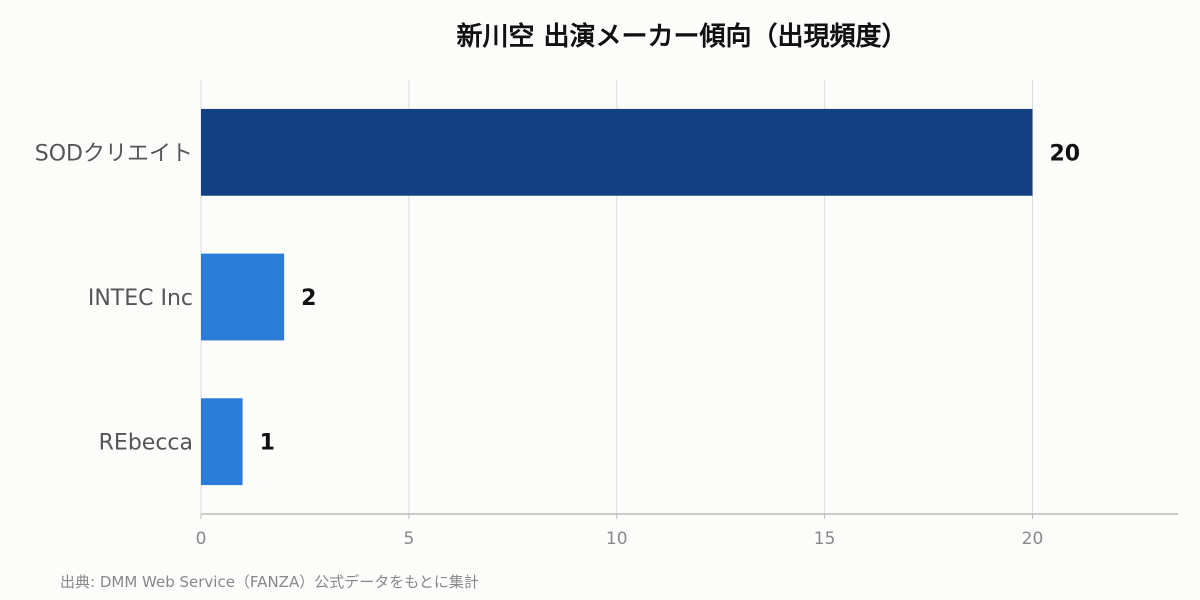 The width and height of the screenshot is (1200, 600). I want to click on category-label: SODクリエイト, so click(114, 153).